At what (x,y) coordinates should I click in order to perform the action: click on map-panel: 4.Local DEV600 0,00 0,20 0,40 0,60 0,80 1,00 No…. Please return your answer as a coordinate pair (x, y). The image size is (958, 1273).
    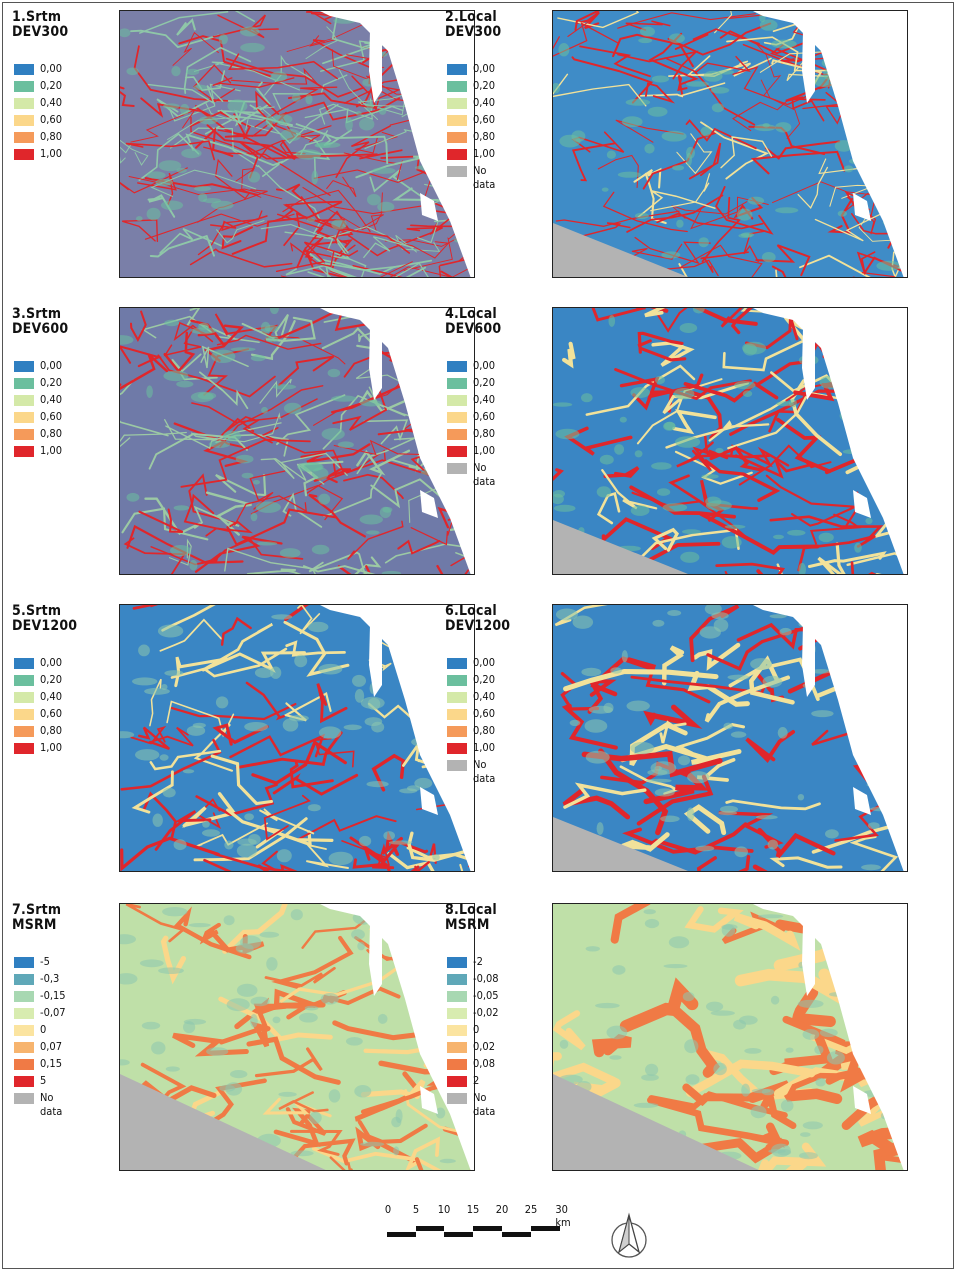
    Looking at the image, I should click on (676, 441).